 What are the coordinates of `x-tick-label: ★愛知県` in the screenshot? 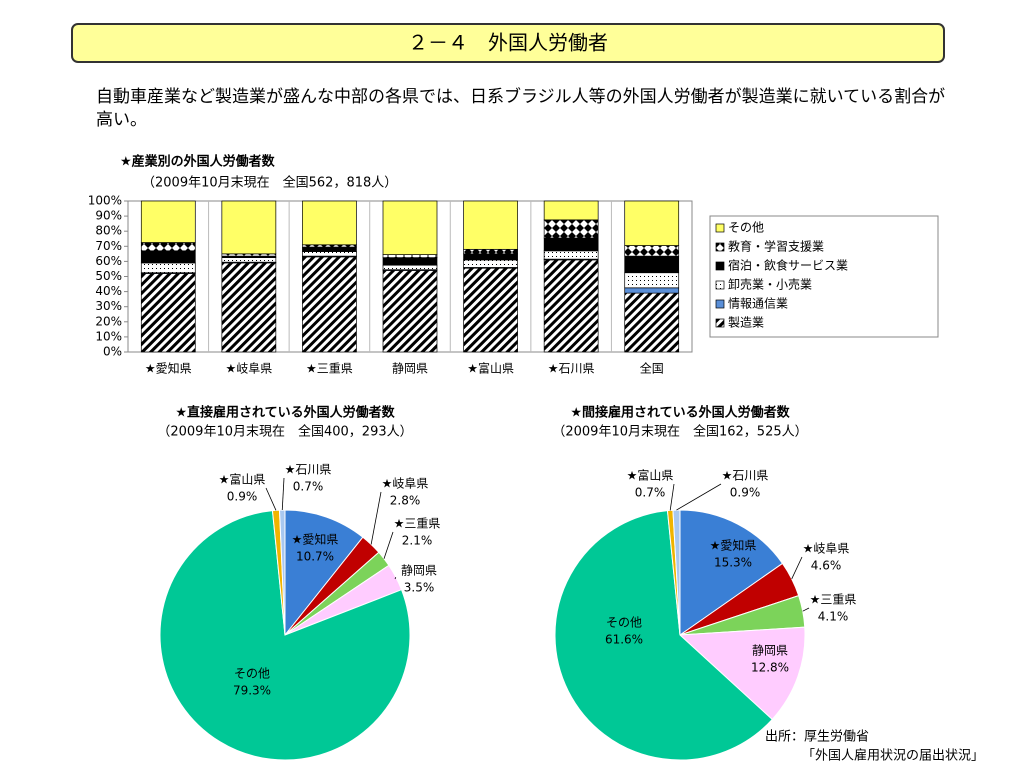 It's located at (168, 369).